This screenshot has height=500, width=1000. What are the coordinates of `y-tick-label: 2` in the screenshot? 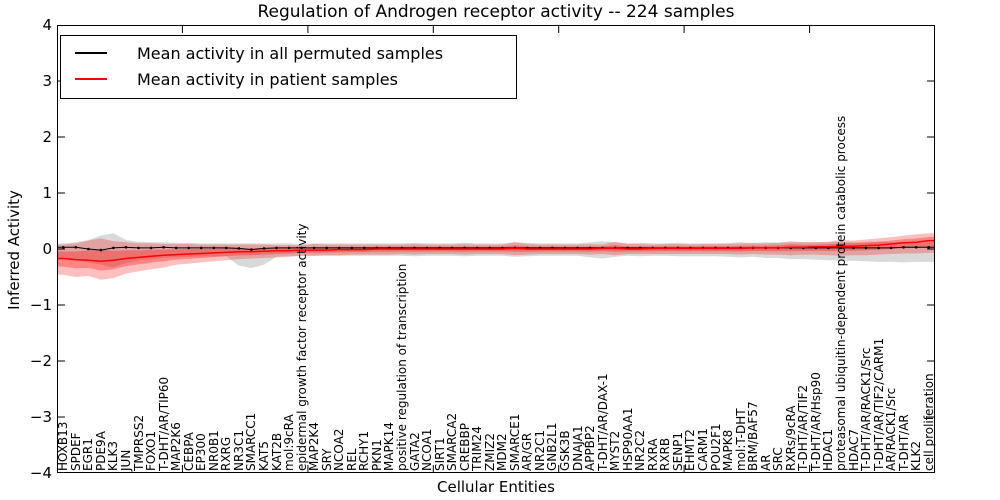 It's located at (47, 137).